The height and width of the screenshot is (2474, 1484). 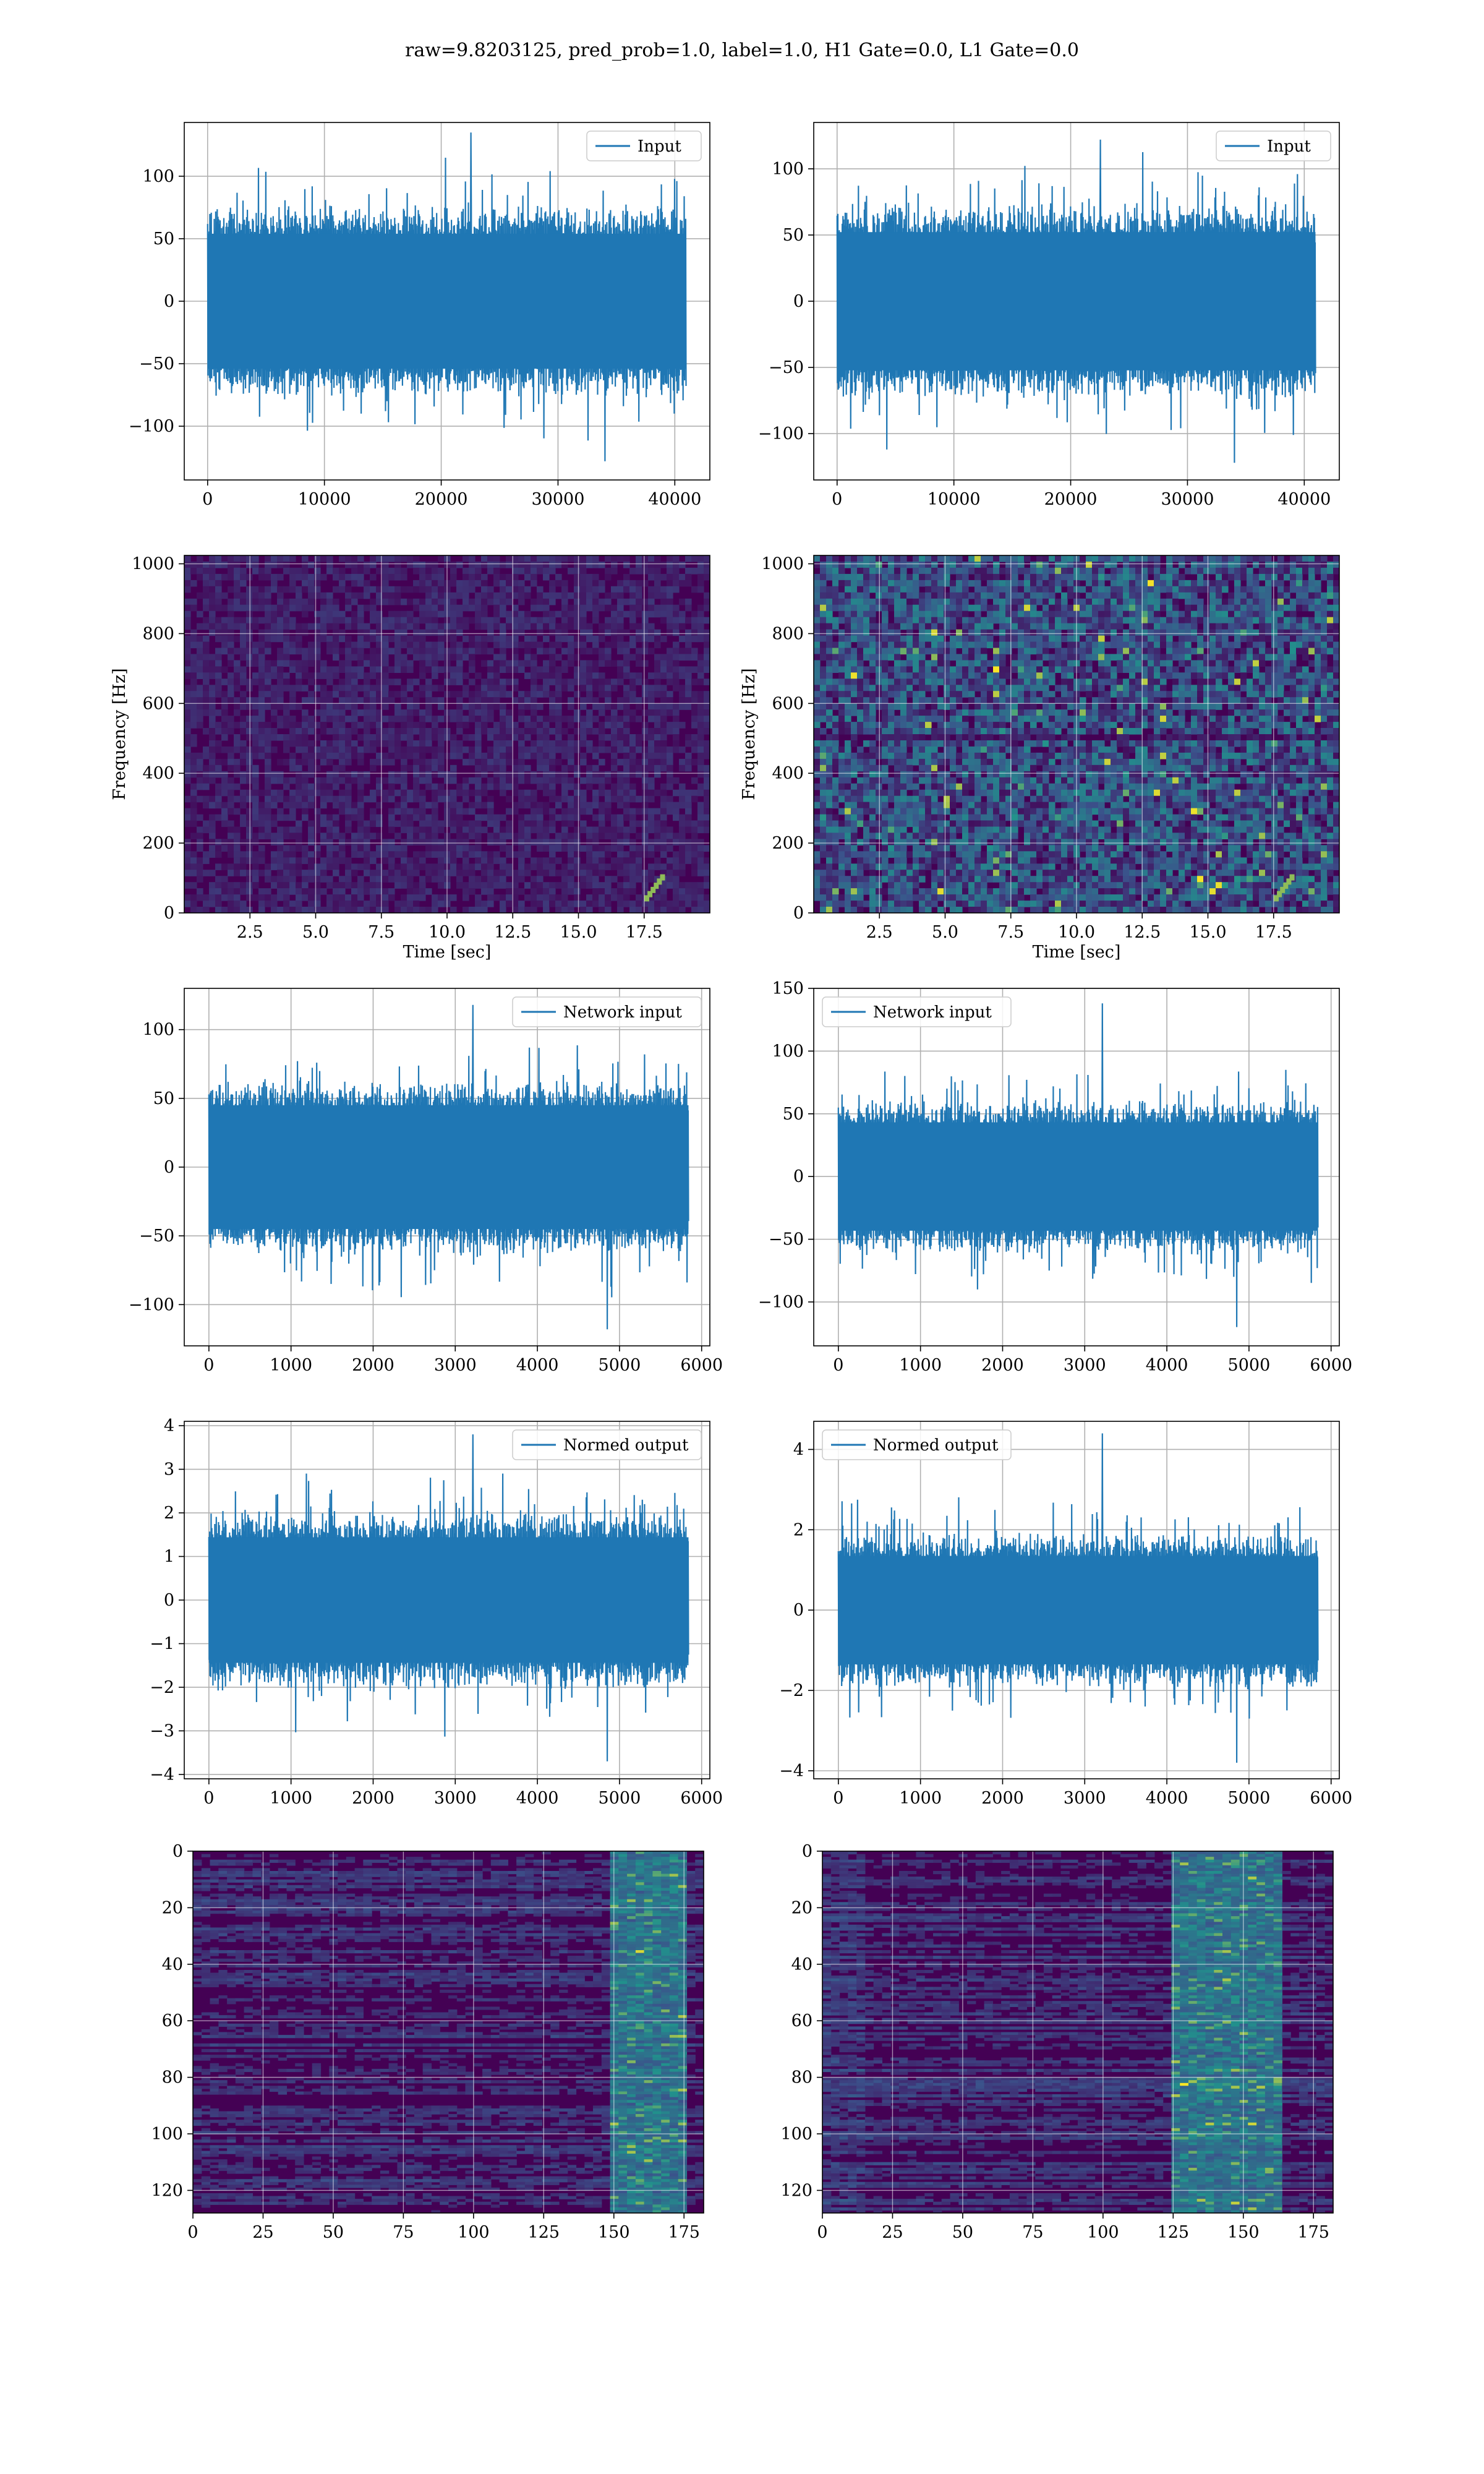 I want to click on y-tick-label: 4, so click(x=798, y=1449).